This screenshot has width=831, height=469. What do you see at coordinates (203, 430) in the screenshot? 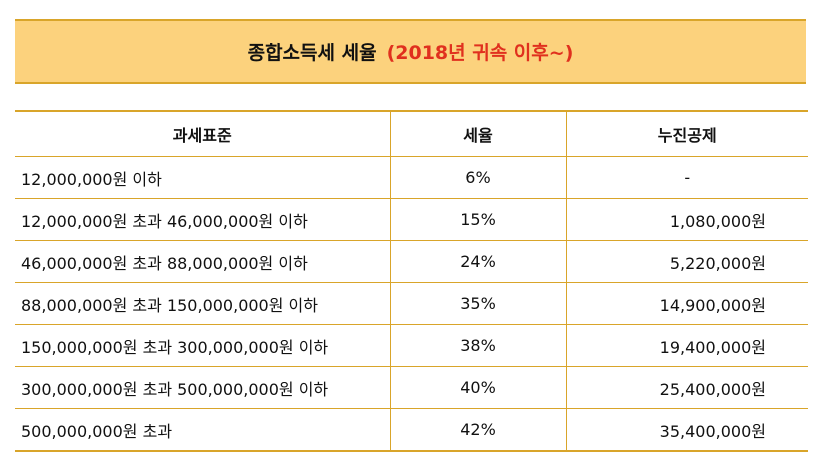
I see `tax-base-cell: 500,000,000원 초과` at bounding box center [203, 430].